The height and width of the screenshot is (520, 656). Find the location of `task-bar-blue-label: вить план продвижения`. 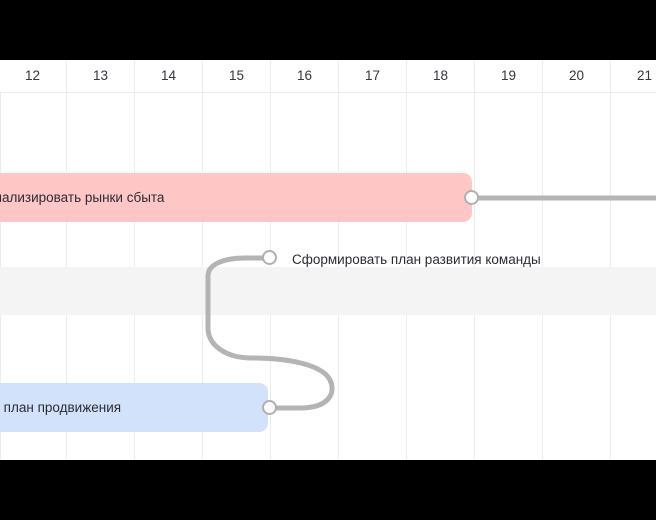

task-bar-blue-label: вить план продвижения is located at coordinates (61, 407).